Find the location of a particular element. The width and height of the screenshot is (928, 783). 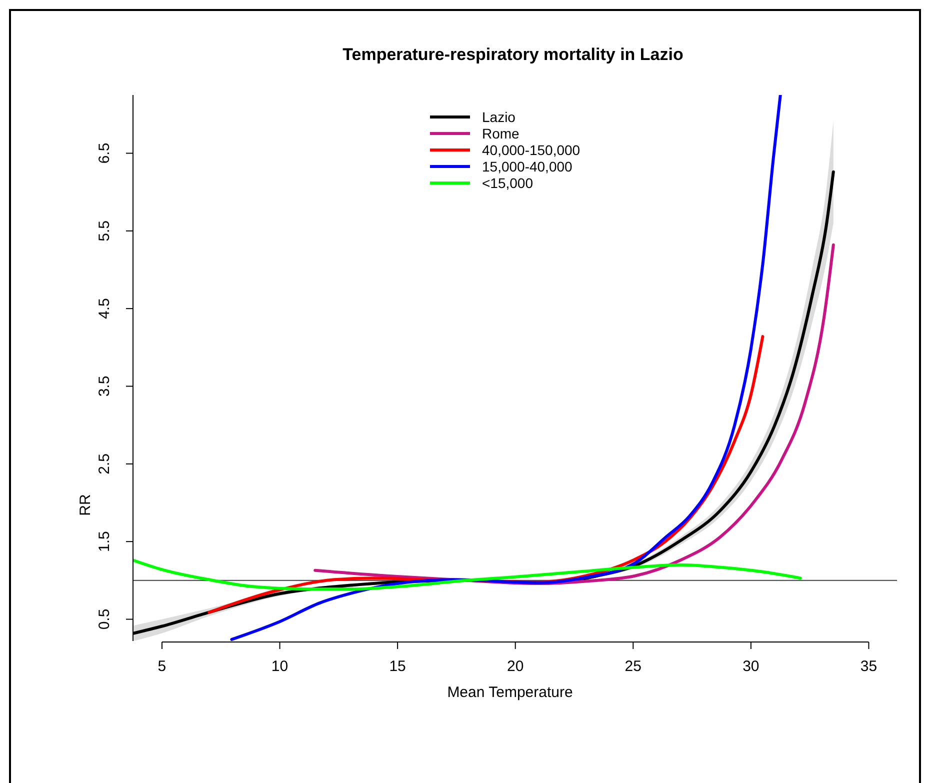

x-tick-label: 20 is located at coordinates (515, 666).